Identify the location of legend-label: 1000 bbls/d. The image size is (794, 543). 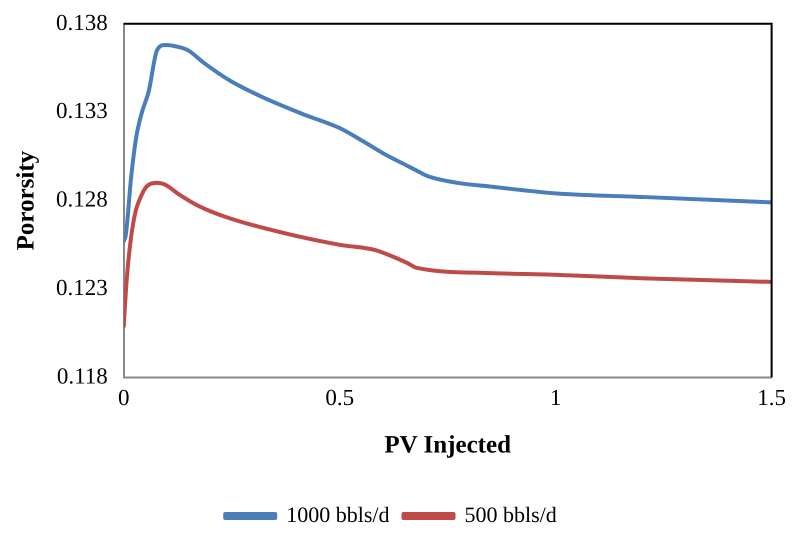
(338, 514).